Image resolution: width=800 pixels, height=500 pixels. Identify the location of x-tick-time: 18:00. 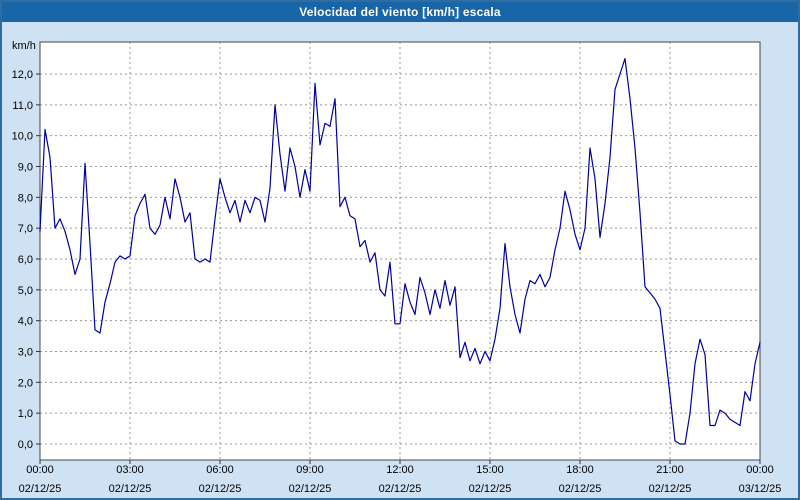
(580, 470).